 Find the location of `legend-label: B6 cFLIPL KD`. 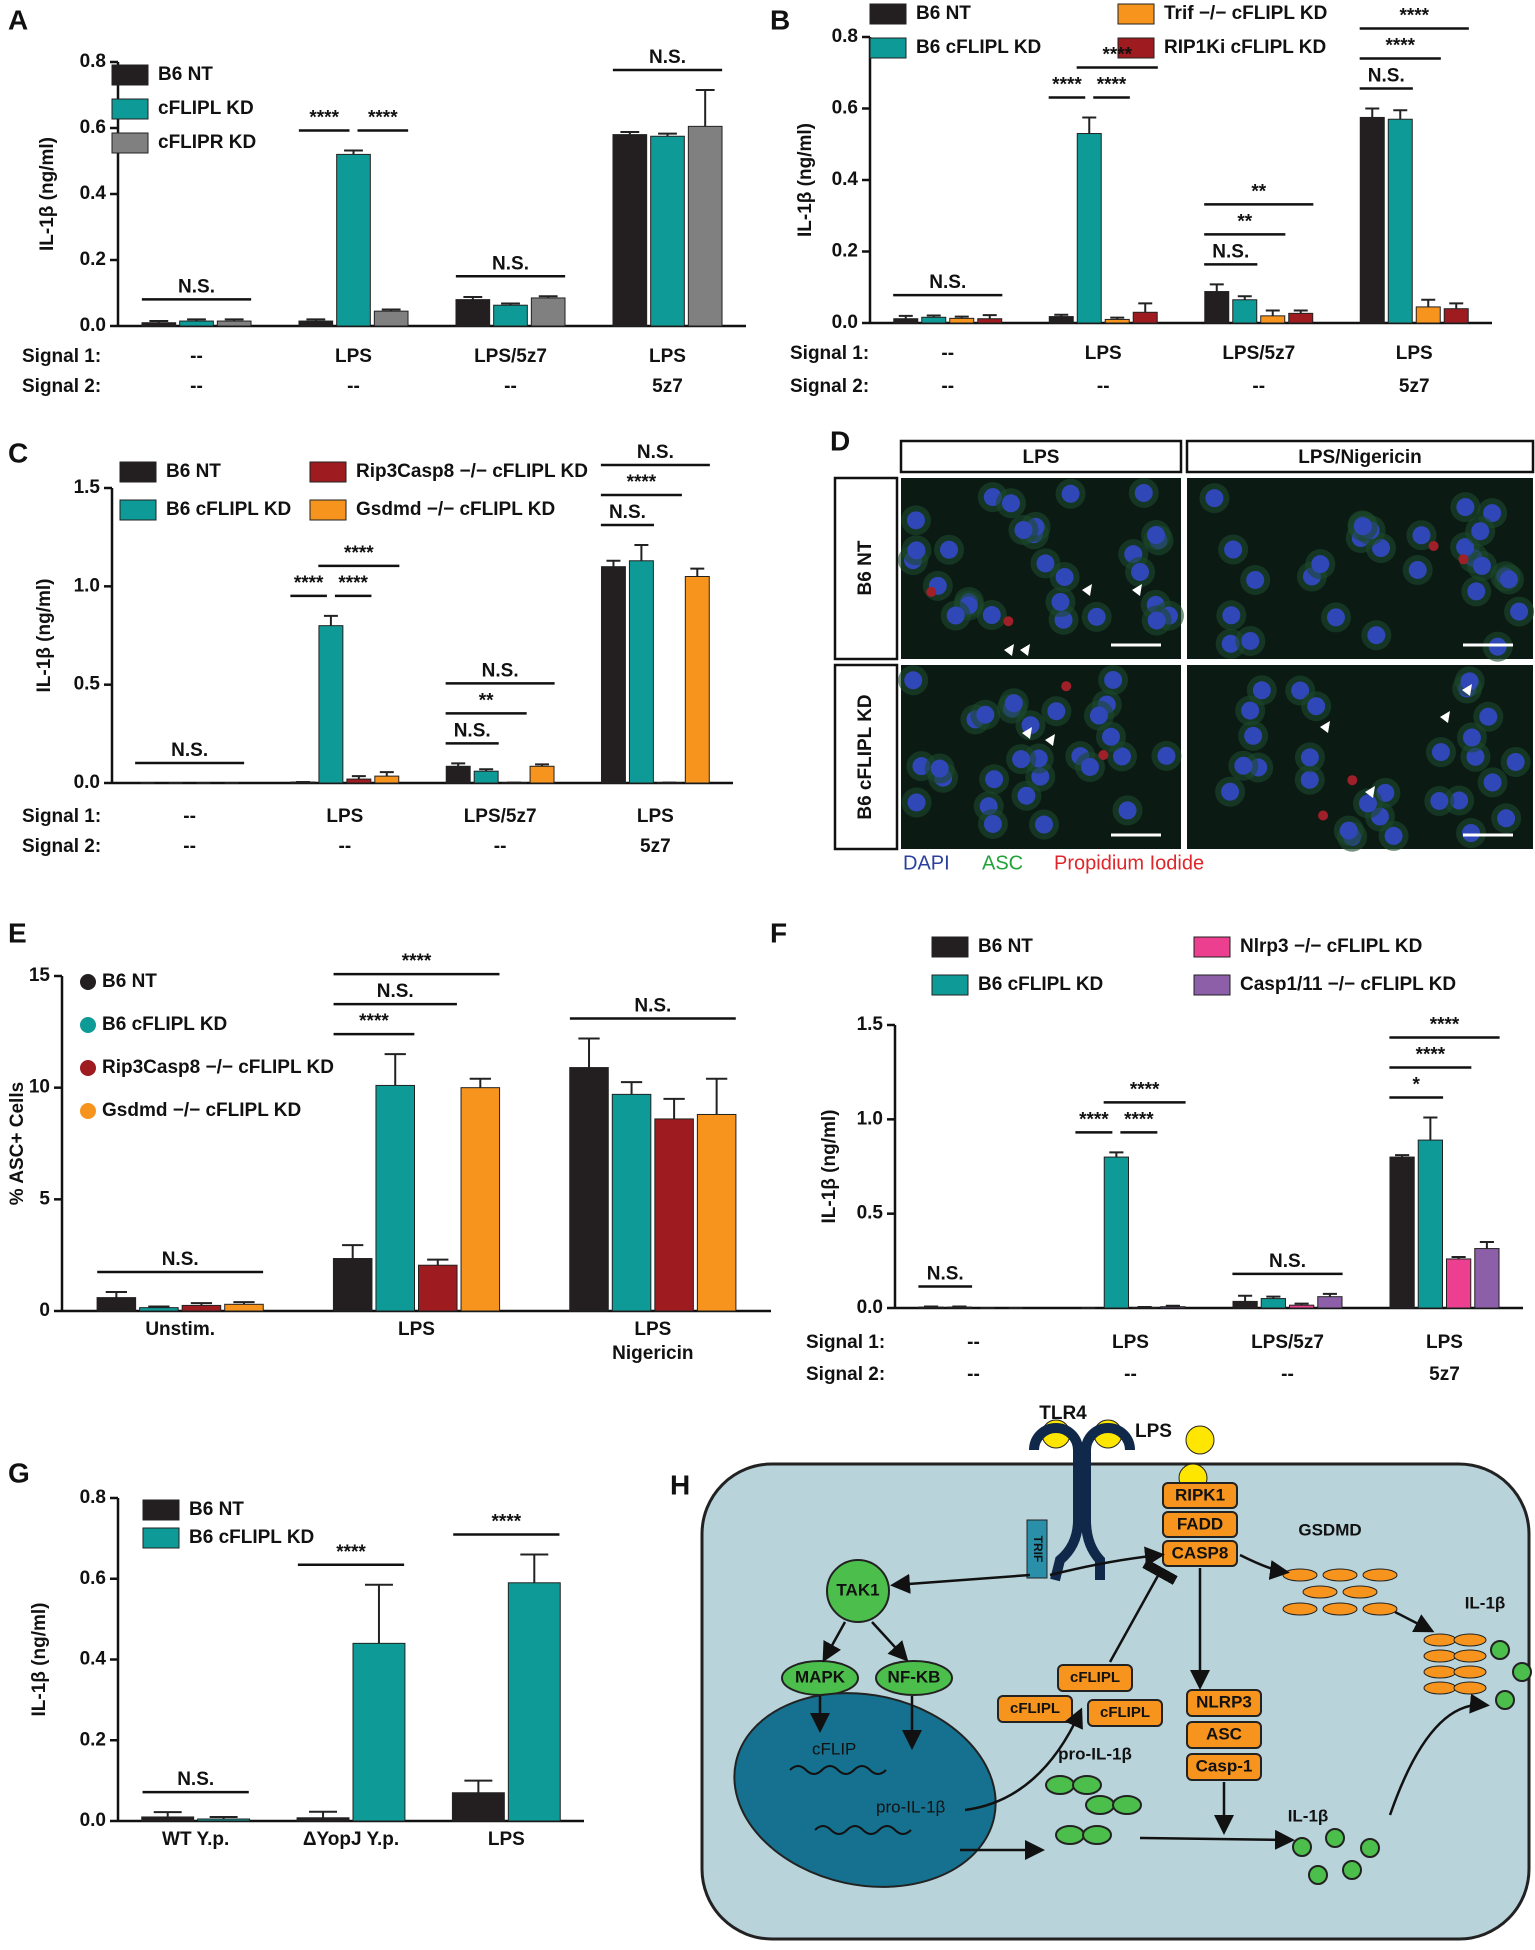

legend-label: B6 cFLIPL KD is located at coordinates (978, 47).